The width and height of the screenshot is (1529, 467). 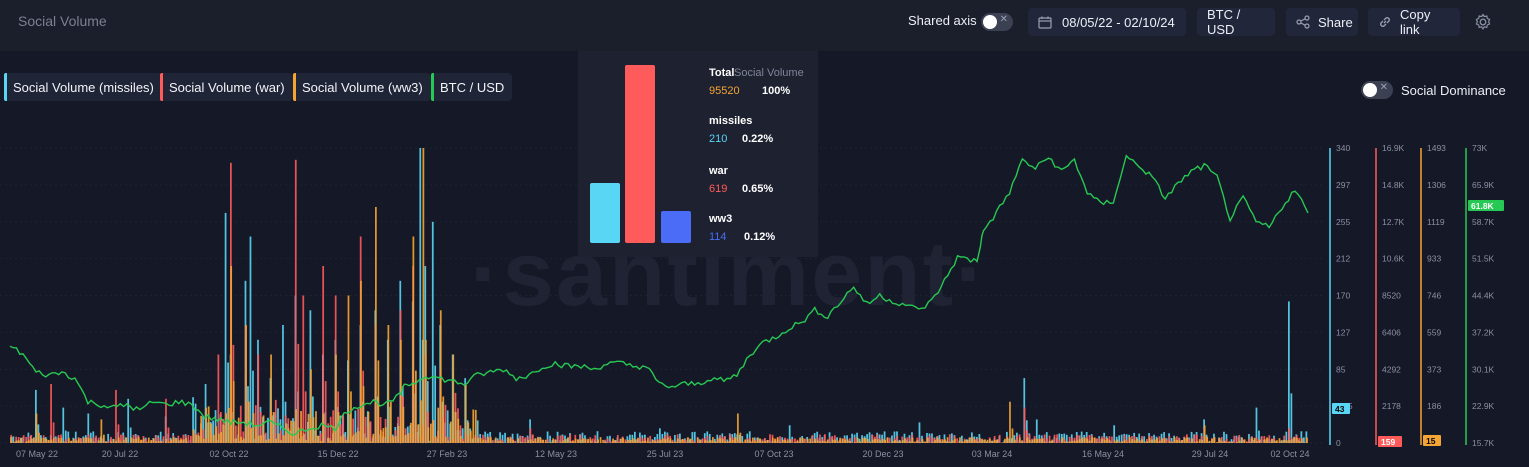 I want to click on shared-axis-toggle: ✕, so click(x=997, y=22).